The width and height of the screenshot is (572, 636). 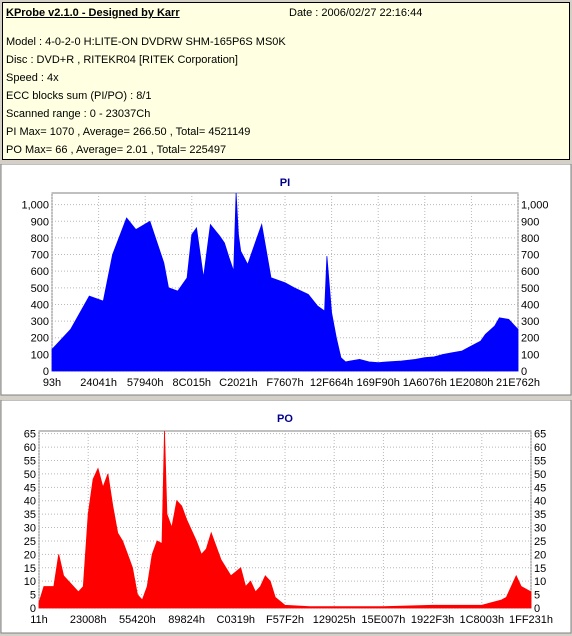 I want to click on pi-y-tick-right: 0, so click(x=524, y=372).